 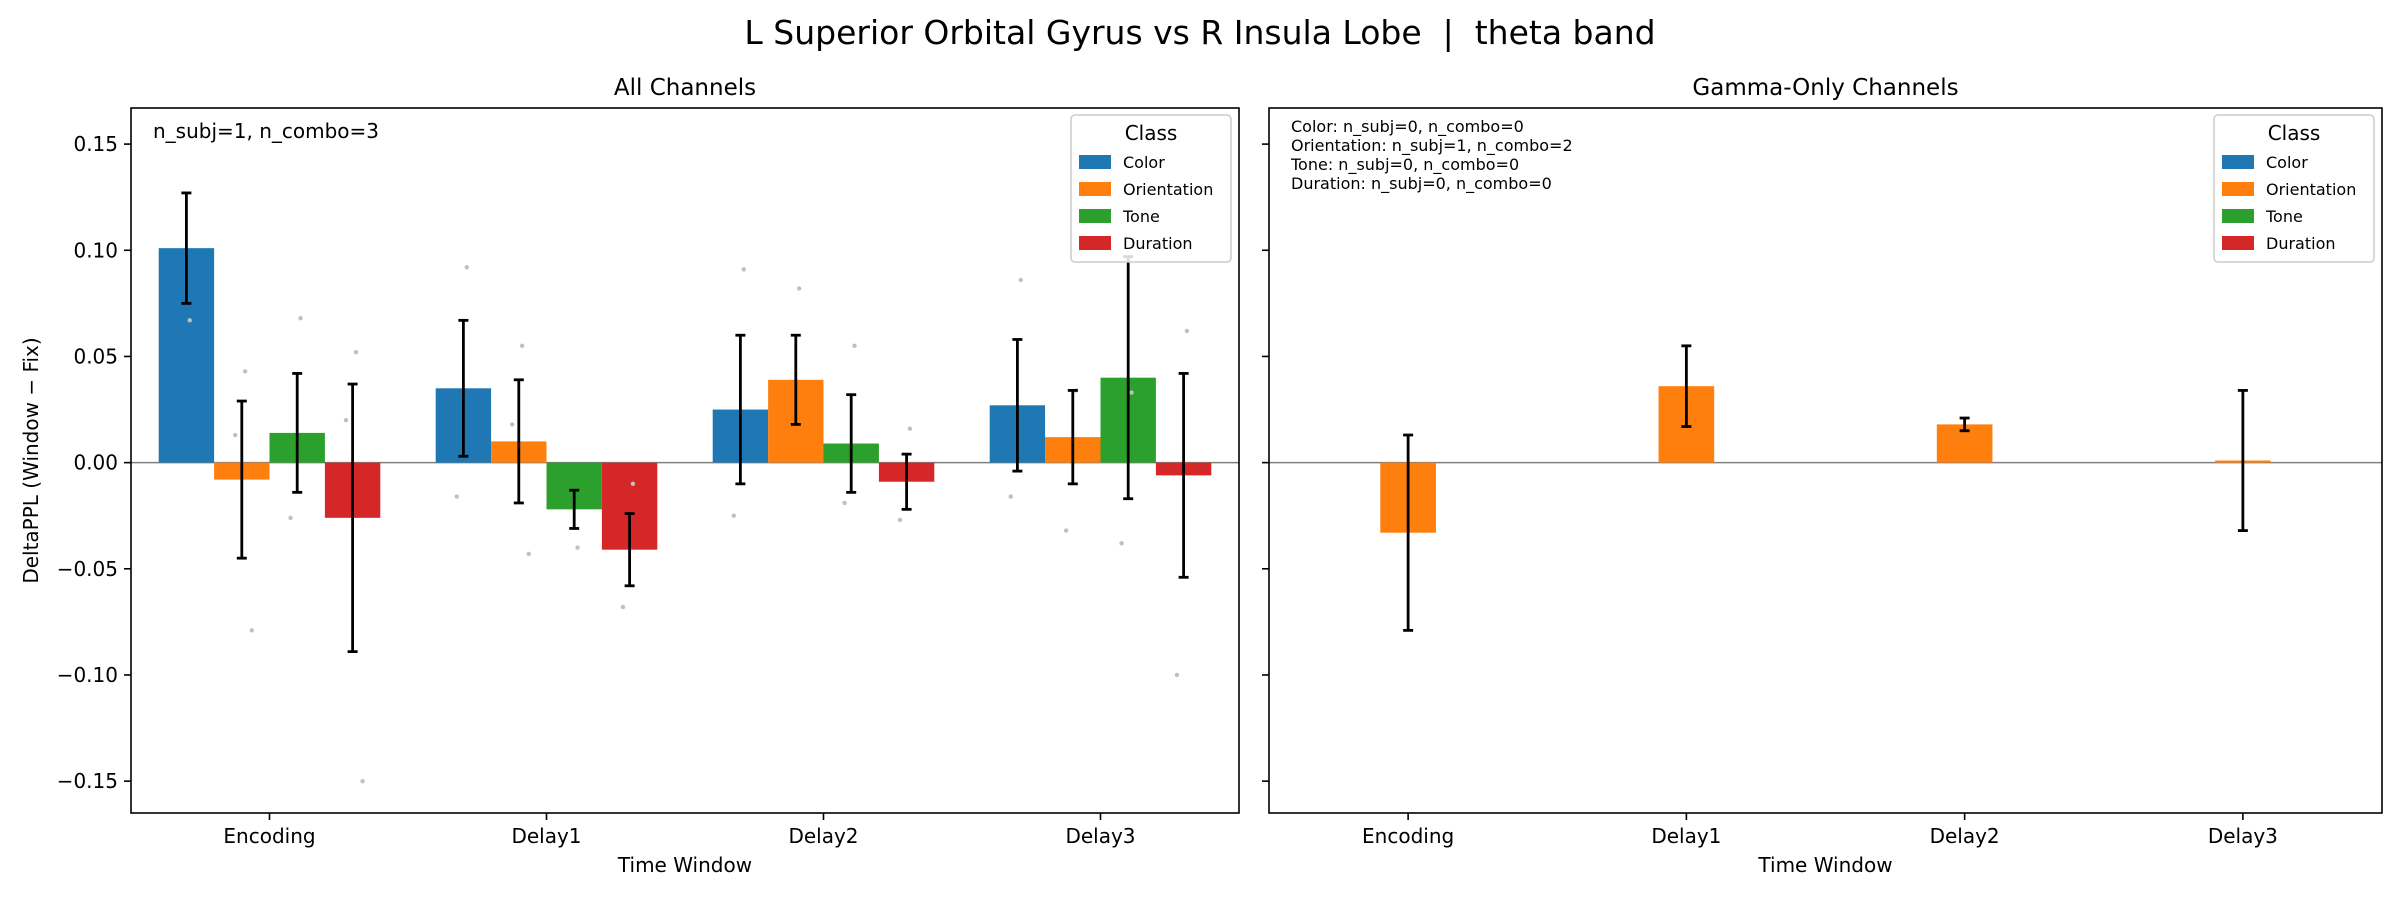 What do you see at coordinates (1407, 127) in the screenshot?
I see `annotation-text: Color: n_subj=0, n_combo=0` at bounding box center [1407, 127].